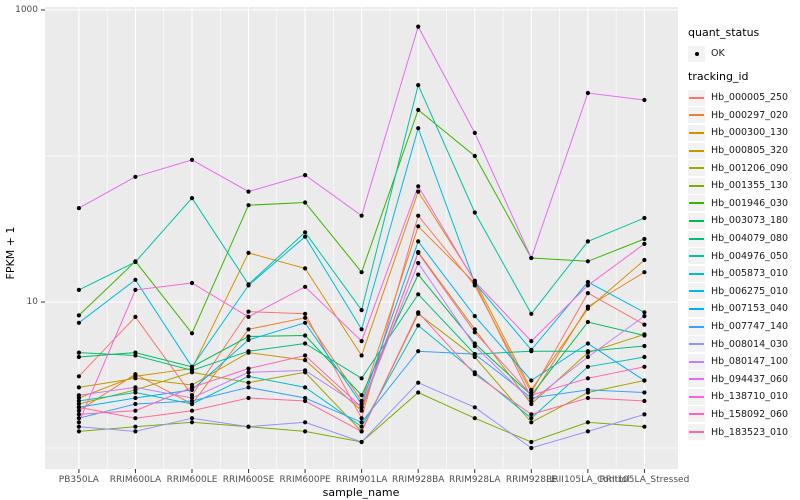 This screenshot has height=500, width=800. Describe the element at coordinates (750, 309) in the screenshot. I see `legend-item-label: Hb_007153_040` at that location.